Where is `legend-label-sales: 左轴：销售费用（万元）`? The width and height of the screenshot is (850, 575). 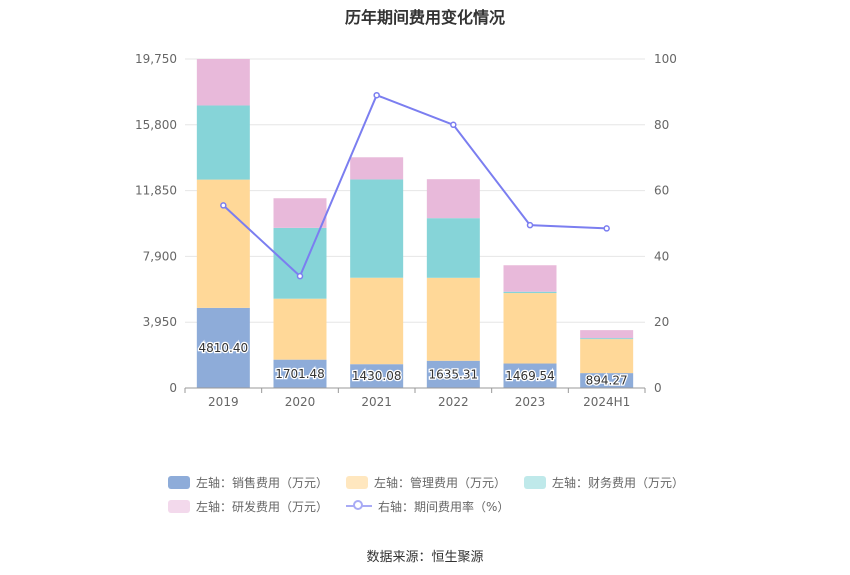
legend-label-sales: 左轴：销售费用（万元） is located at coordinates (262, 482).